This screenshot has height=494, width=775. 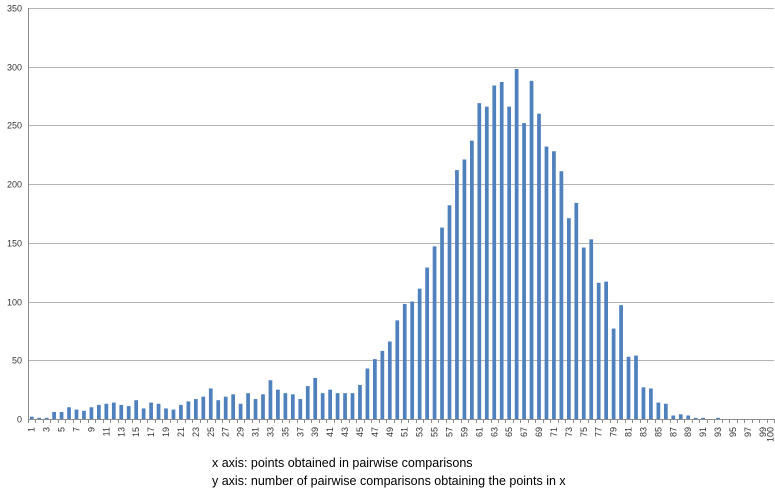 What do you see at coordinates (748, 432) in the screenshot?
I see `x-tick-label: 97` at bounding box center [748, 432].